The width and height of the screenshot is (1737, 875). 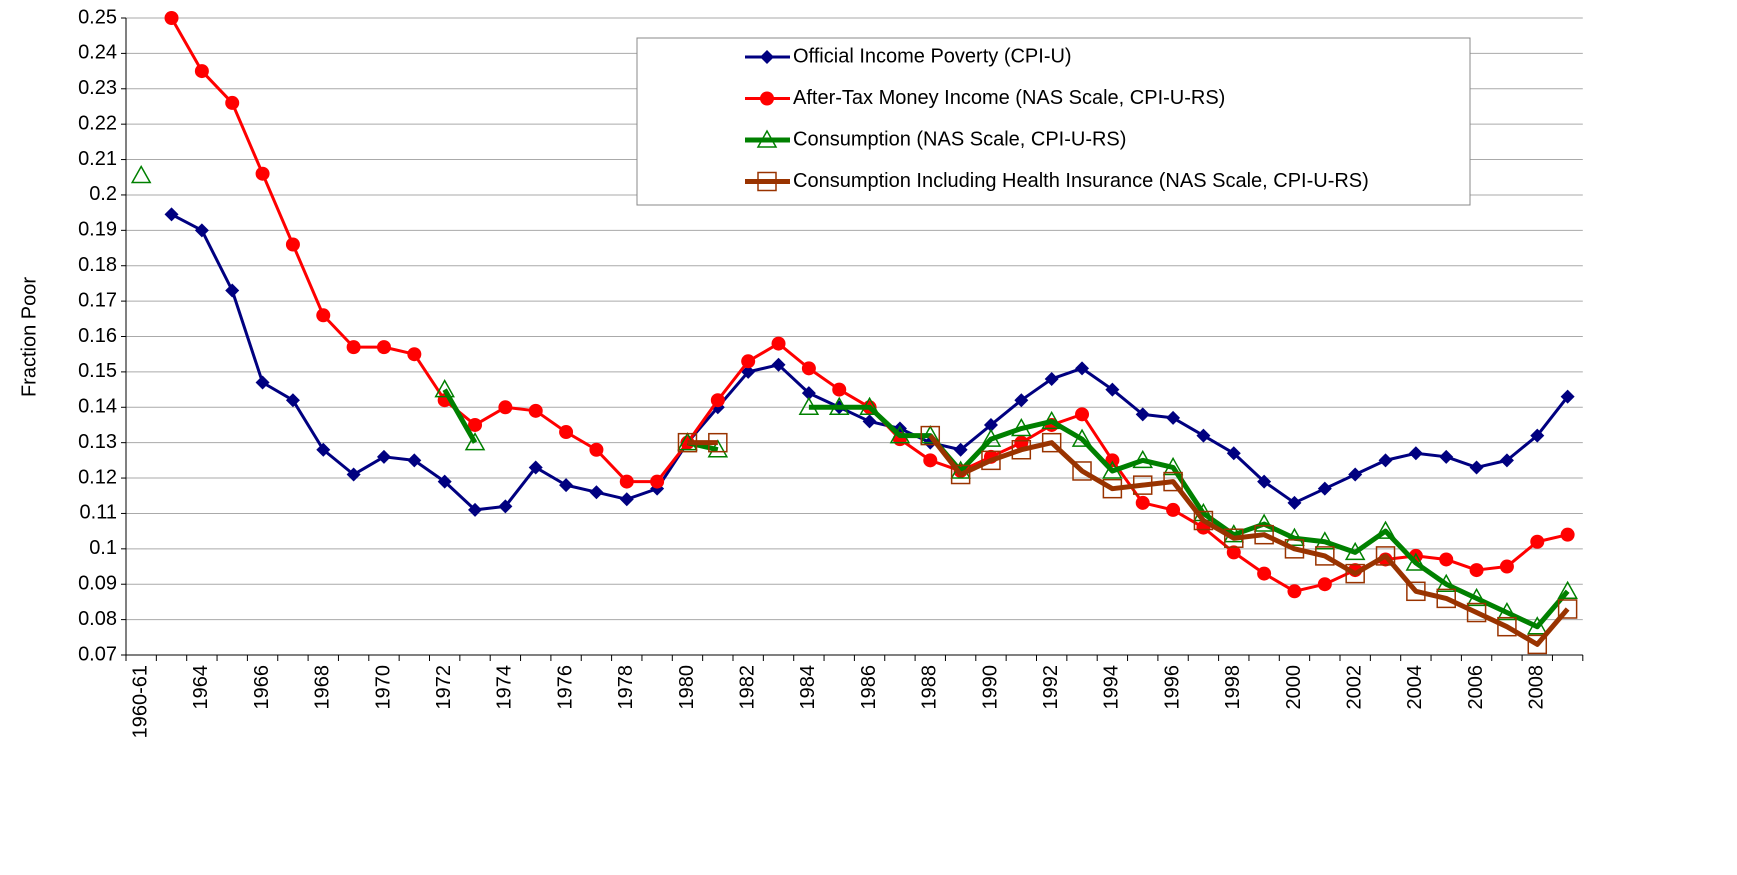 What do you see at coordinates (97, 407) in the screenshot?
I see `y-tick-label: 0.14` at bounding box center [97, 407].